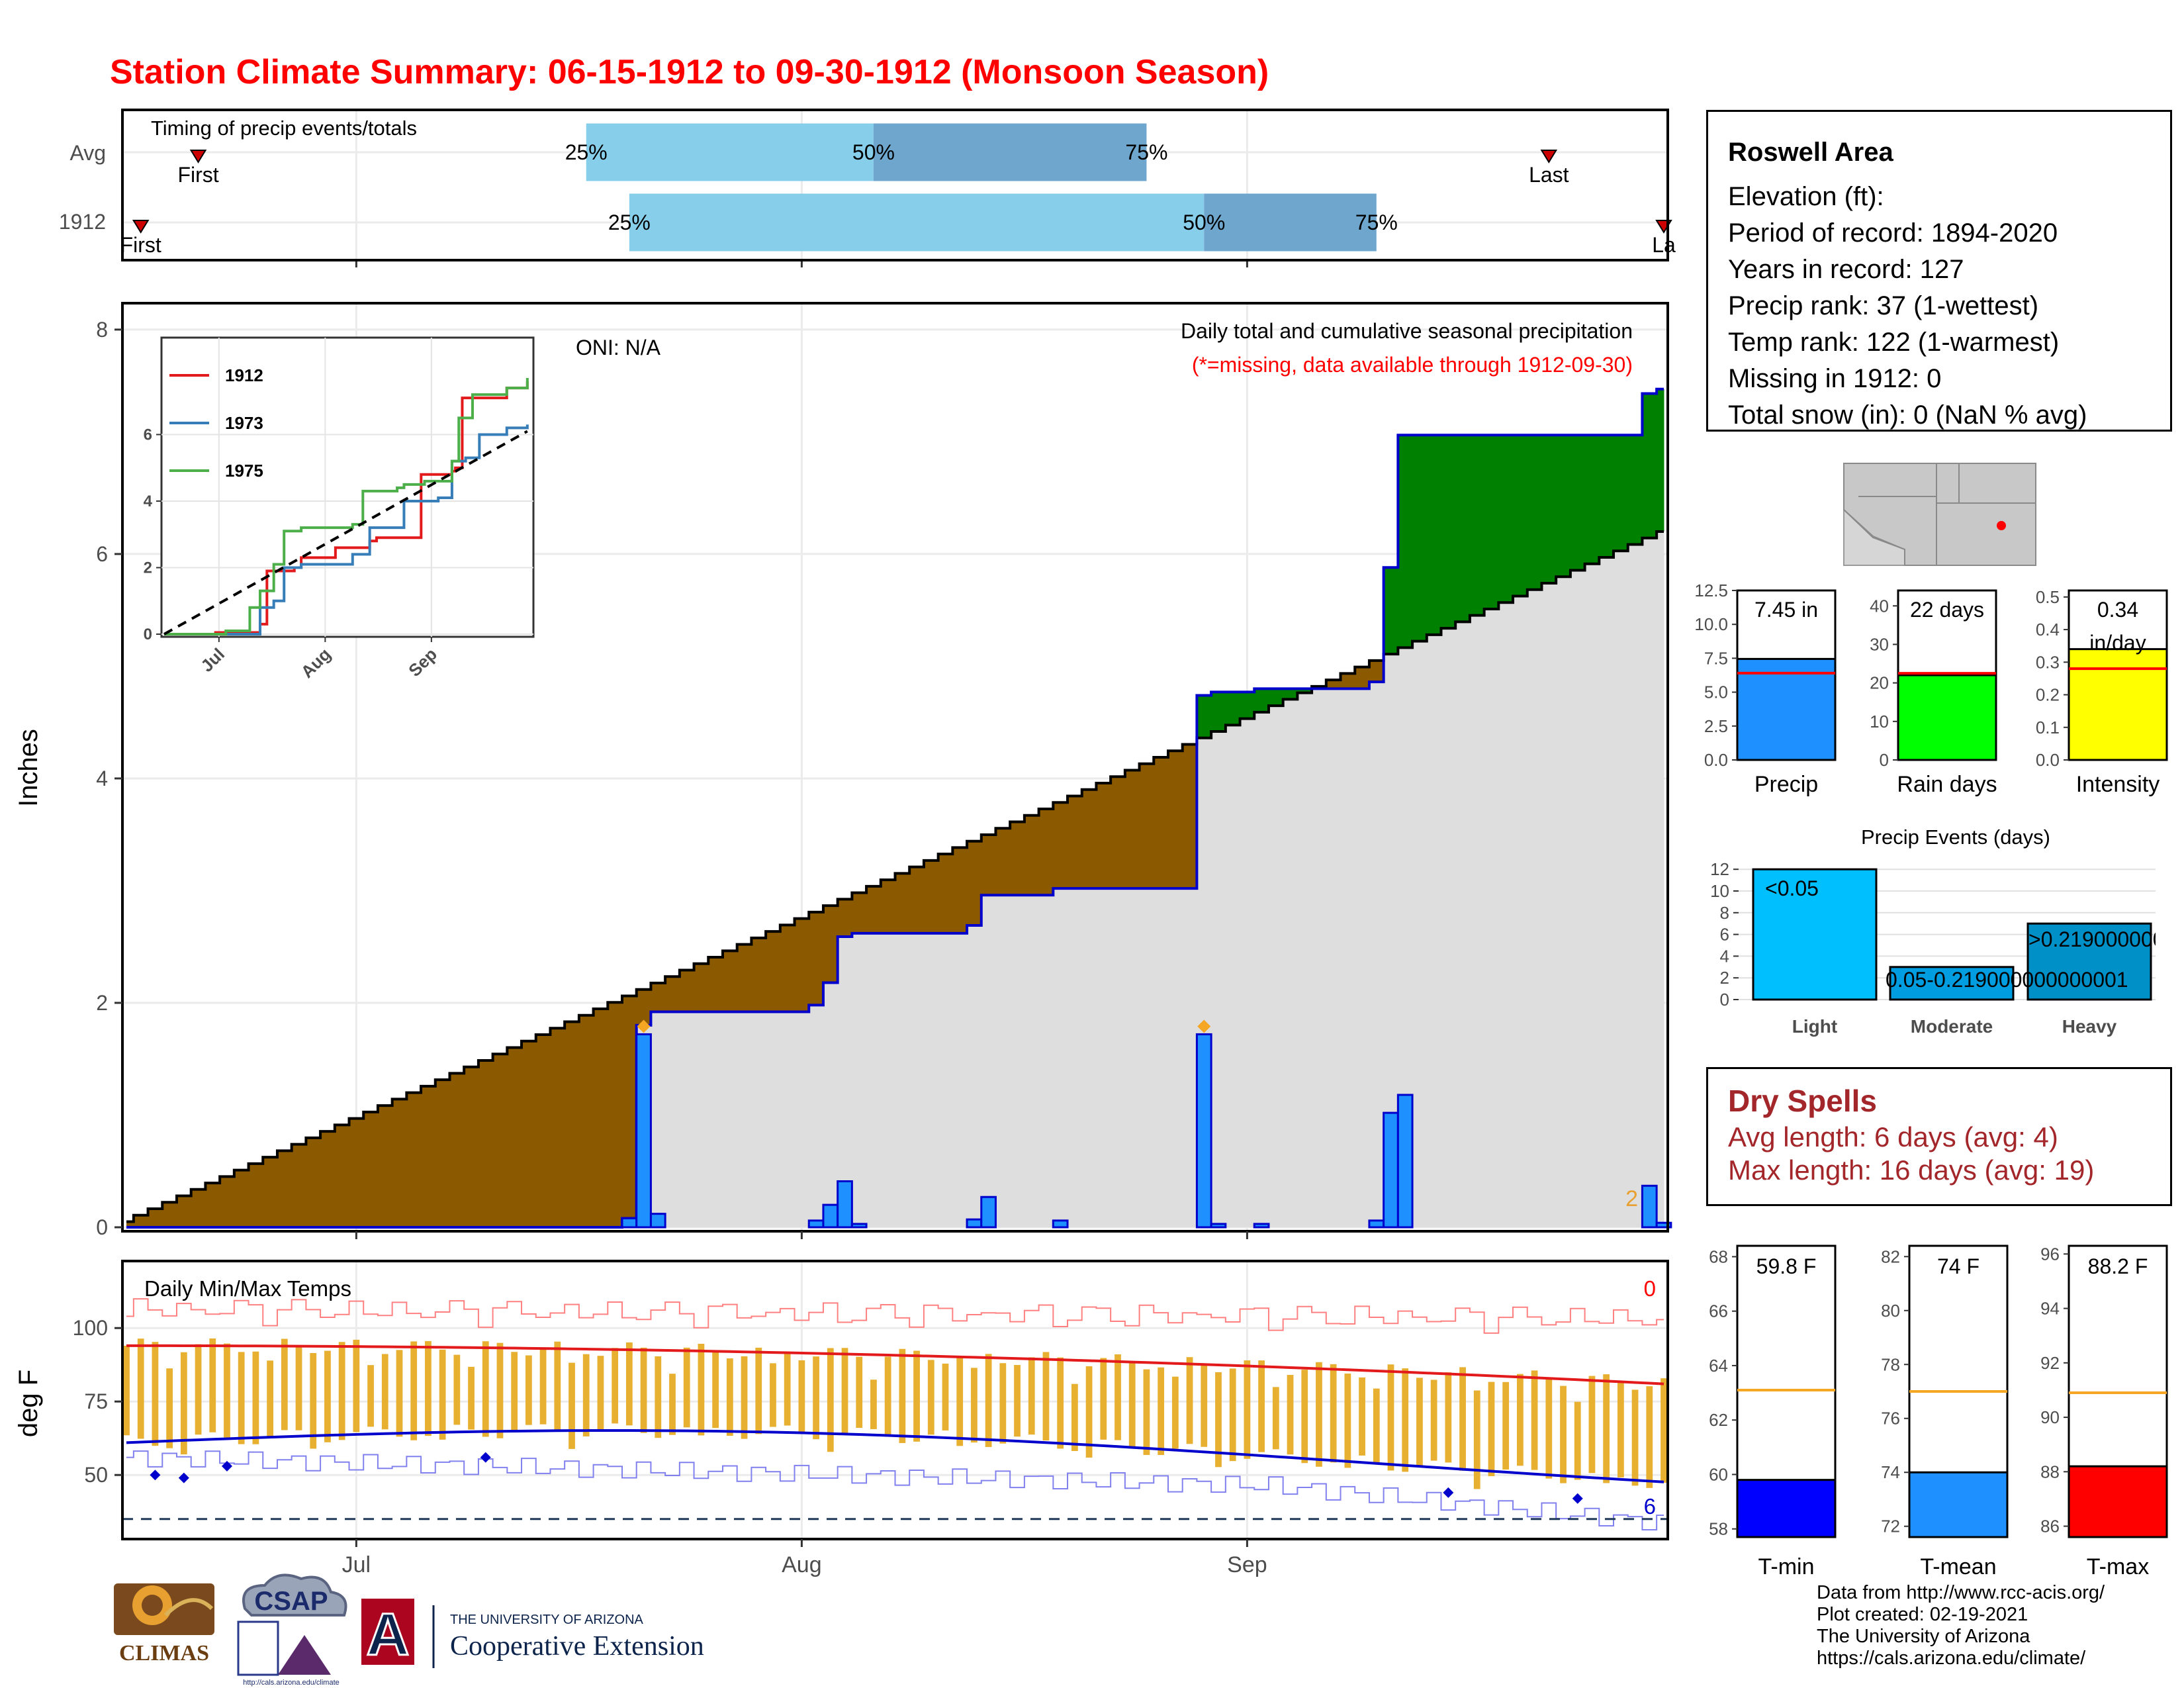  I want to click on temp-summary-y-tick-label-2-0: 86, so click(2050, 1526).